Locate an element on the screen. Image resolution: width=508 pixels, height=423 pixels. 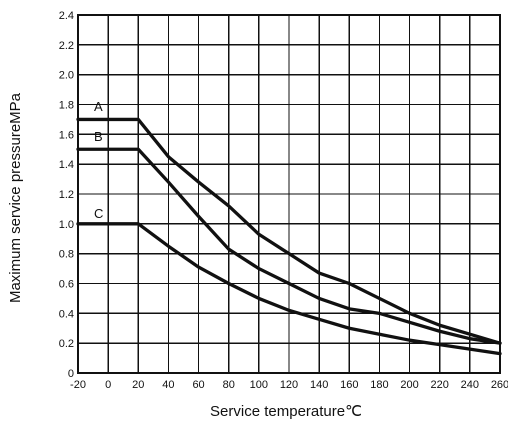
x-tick-label: 60 is located at coordinates (198, 385).